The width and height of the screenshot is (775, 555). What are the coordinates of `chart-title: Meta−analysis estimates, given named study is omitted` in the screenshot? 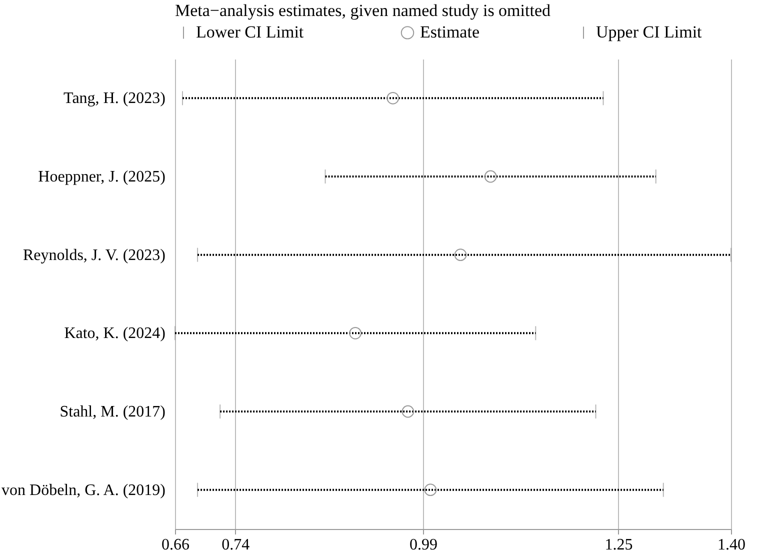 It's located at (363, 10).